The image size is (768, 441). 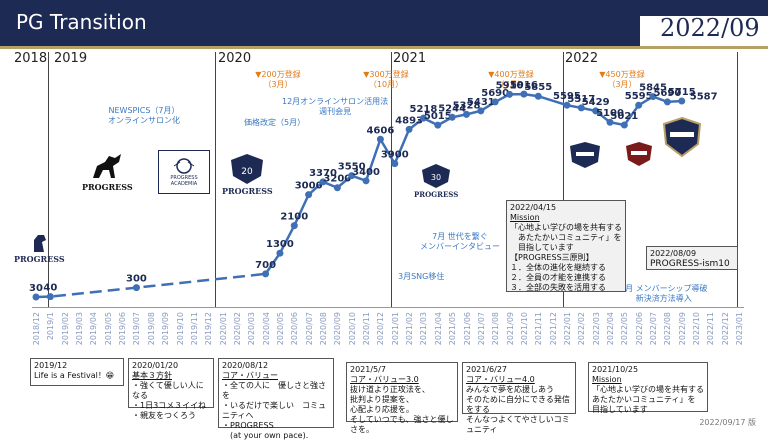 I want to click on logo-text: PROGRESS ACADEMIA, so click(x=184, y=181).